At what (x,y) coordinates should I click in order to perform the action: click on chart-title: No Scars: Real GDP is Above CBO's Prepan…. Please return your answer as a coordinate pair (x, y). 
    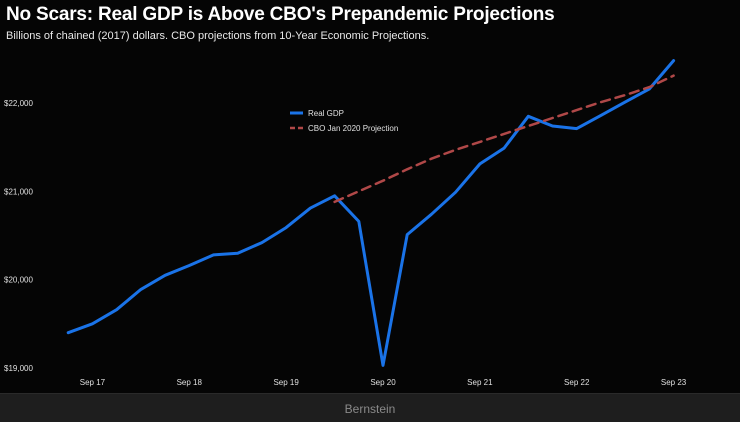
    Looking at the image, I should click on (280, 14).